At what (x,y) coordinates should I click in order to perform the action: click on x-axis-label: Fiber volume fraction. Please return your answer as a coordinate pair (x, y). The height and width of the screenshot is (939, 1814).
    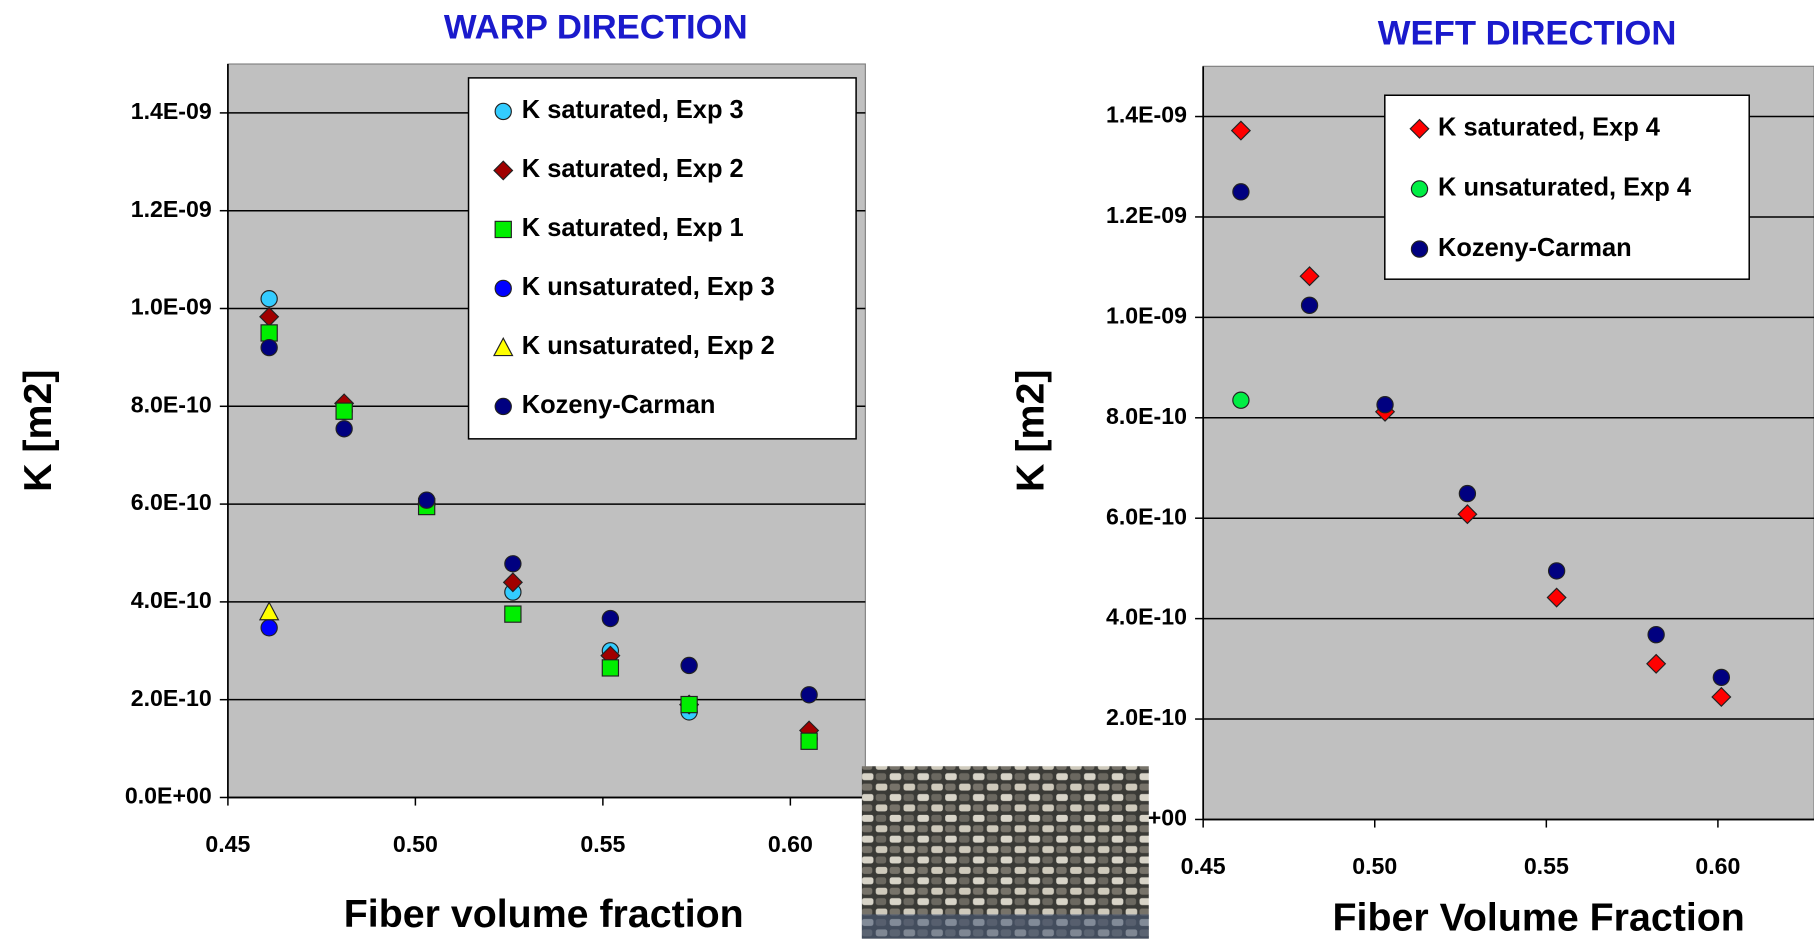
    Looking at the image, I should click on (544, 914).